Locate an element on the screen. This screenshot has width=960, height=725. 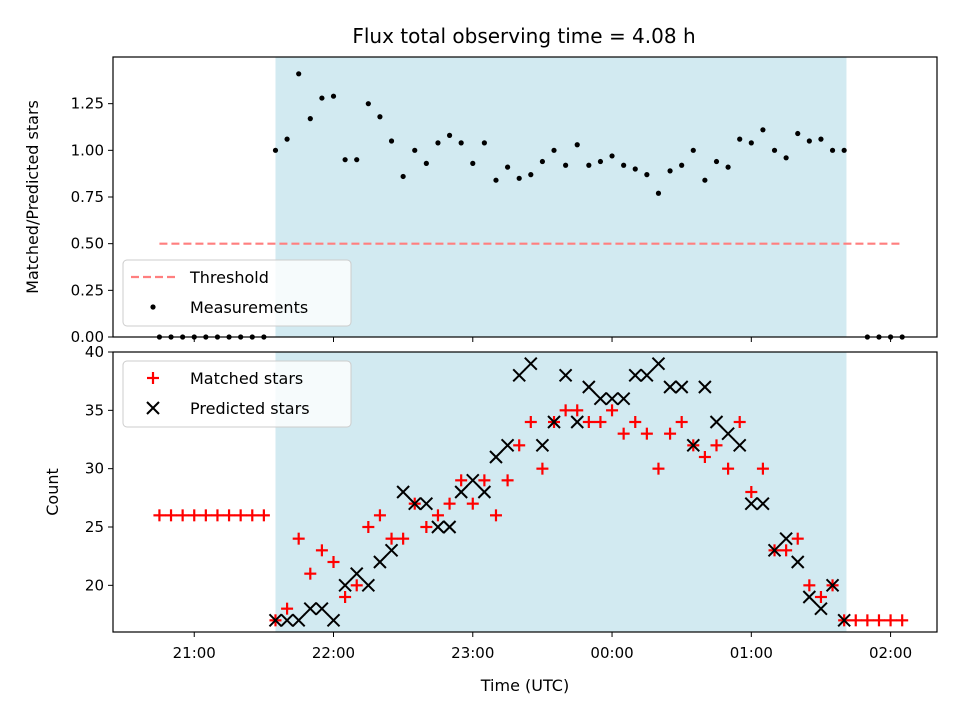
y-tick-label: 25 is located at coordinates (94, 527).